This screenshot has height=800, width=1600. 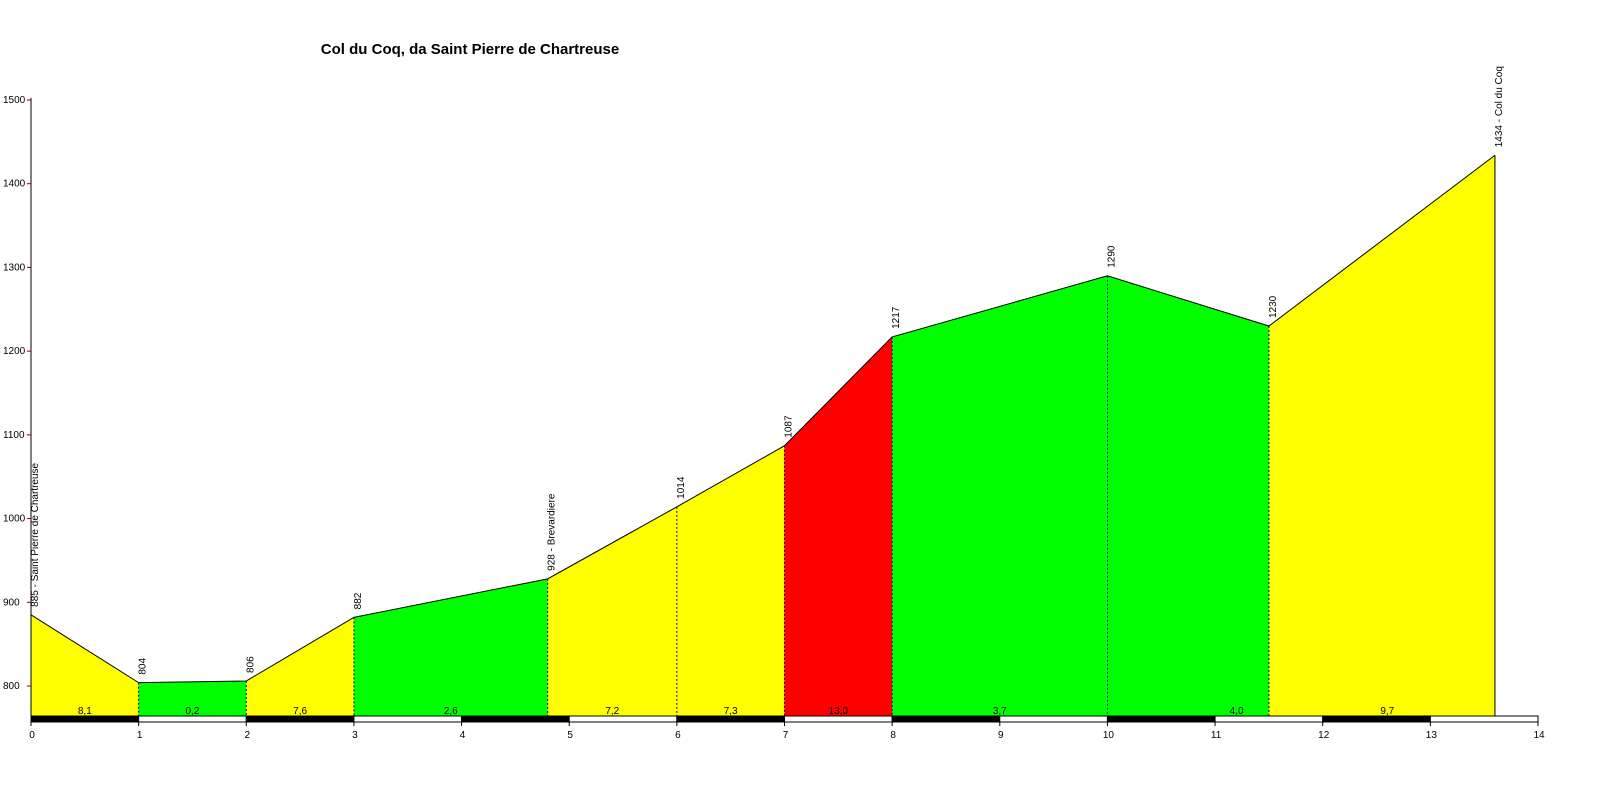 What do you see at coordinates (11, 686) in the screenshot?
I see `y-tick-label: 800` at bounding box center [11, 686].